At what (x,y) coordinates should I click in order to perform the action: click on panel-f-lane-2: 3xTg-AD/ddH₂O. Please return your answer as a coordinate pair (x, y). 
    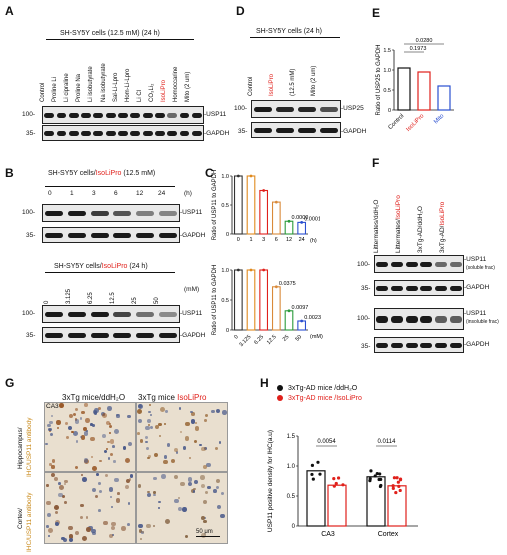
    Looking at the image, I should click on (420, 229).